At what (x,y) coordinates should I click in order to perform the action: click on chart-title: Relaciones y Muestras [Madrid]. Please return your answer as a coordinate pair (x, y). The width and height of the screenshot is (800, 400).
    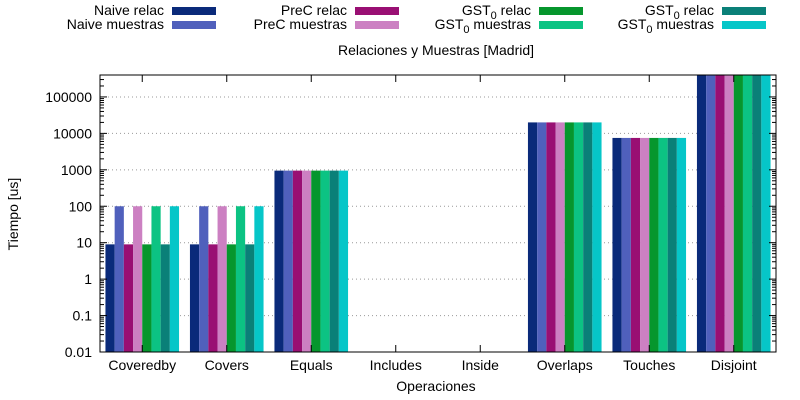
    Looking at the image, I should click on (436, 50).